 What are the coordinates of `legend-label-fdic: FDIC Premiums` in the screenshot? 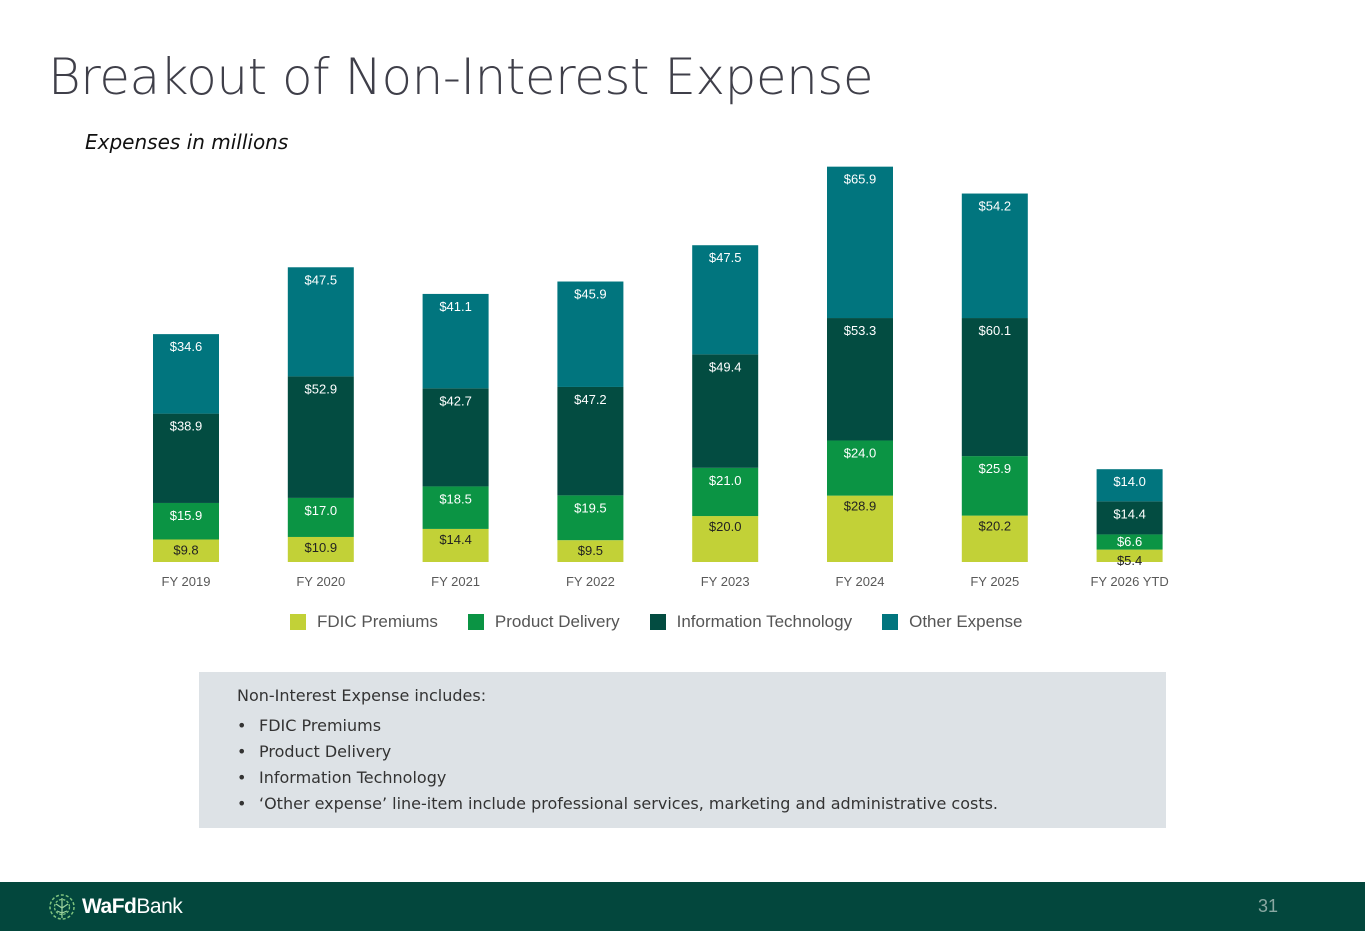 It's located at (377, 621).